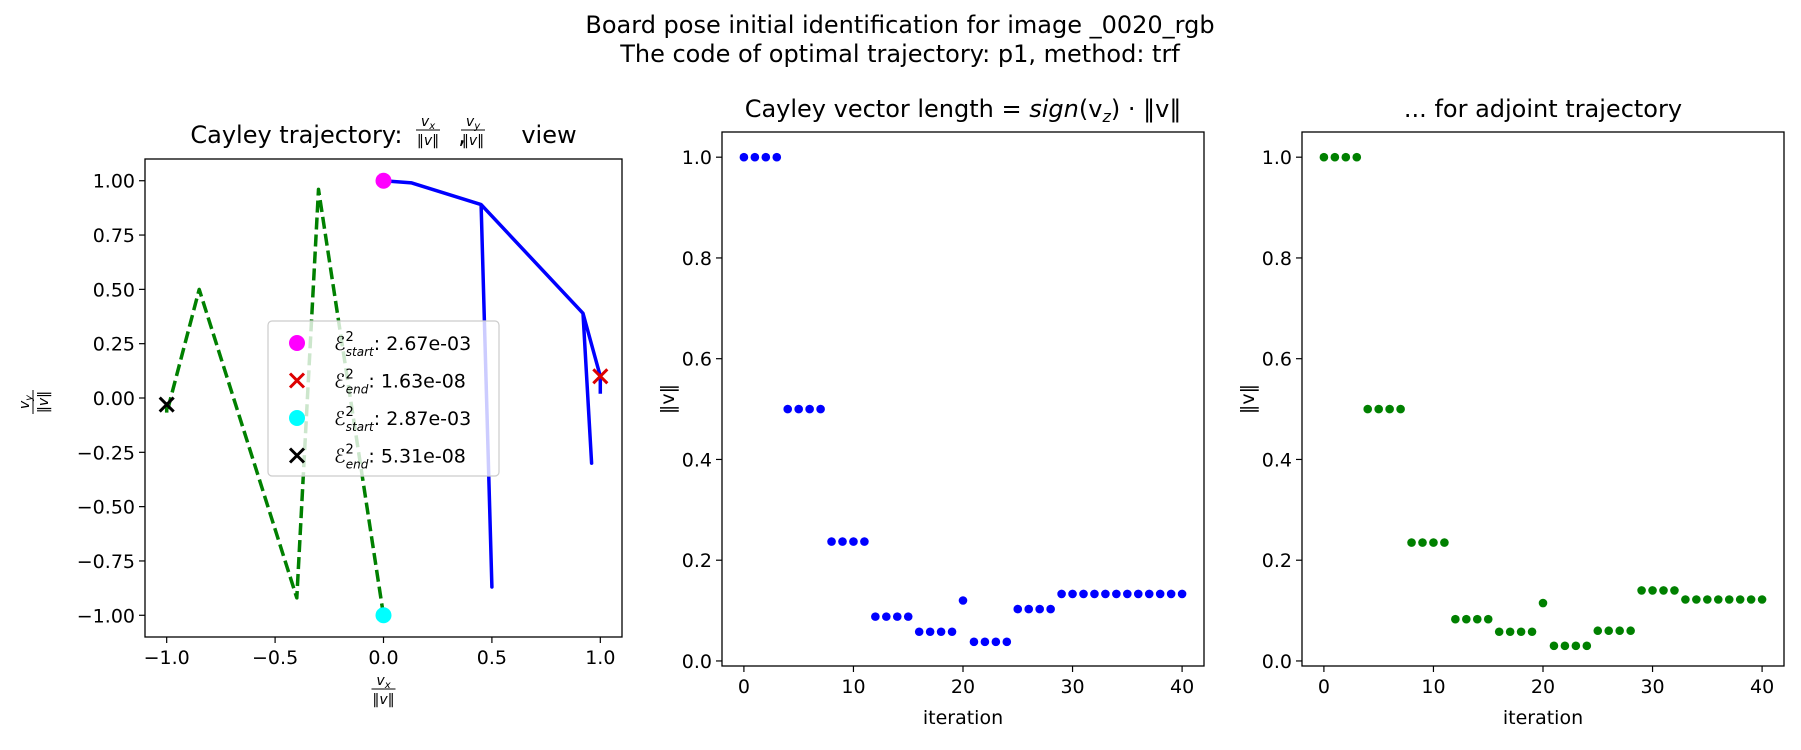 This screenshot has height=750, width=1801. I want to click on y-tick-label: −1.00, so click(106, 616).